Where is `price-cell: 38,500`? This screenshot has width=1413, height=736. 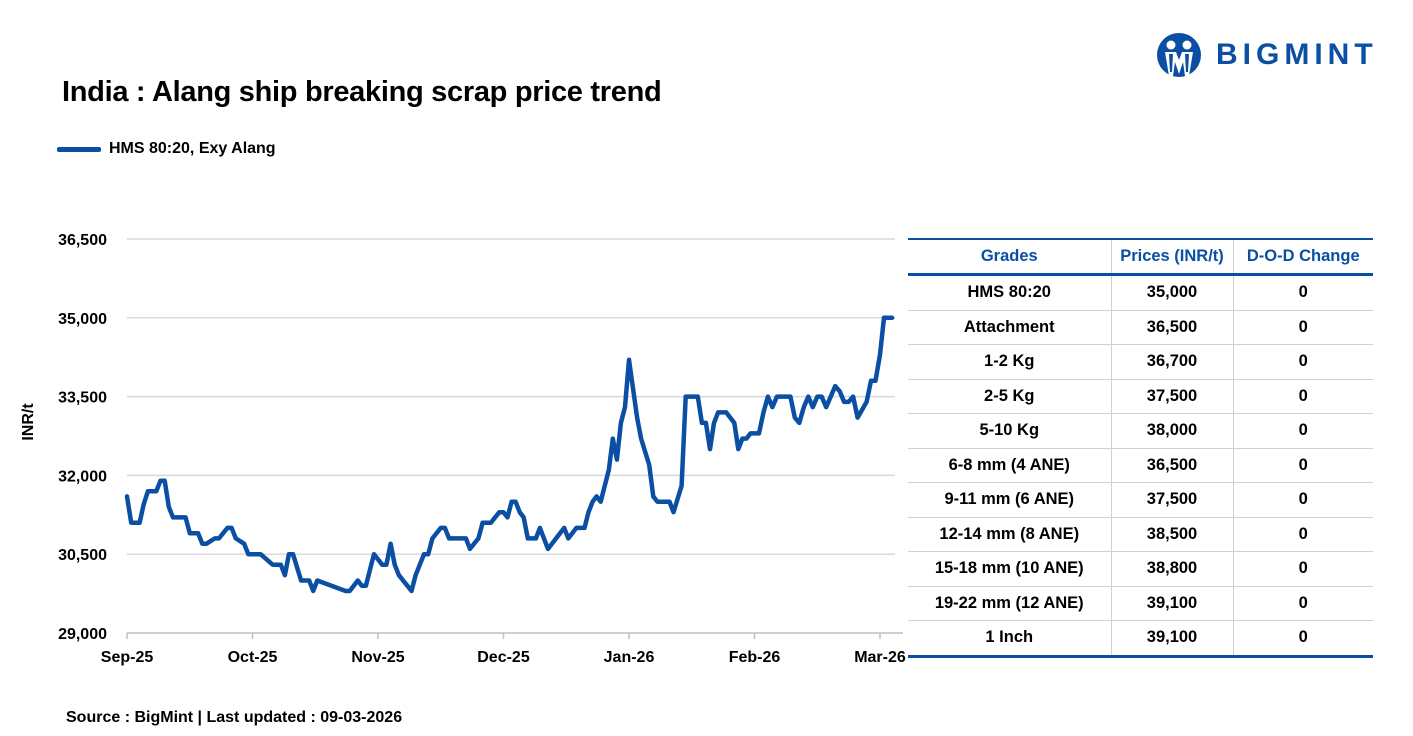 price-cell: 38,500 is located at coordinates (1171, 534).